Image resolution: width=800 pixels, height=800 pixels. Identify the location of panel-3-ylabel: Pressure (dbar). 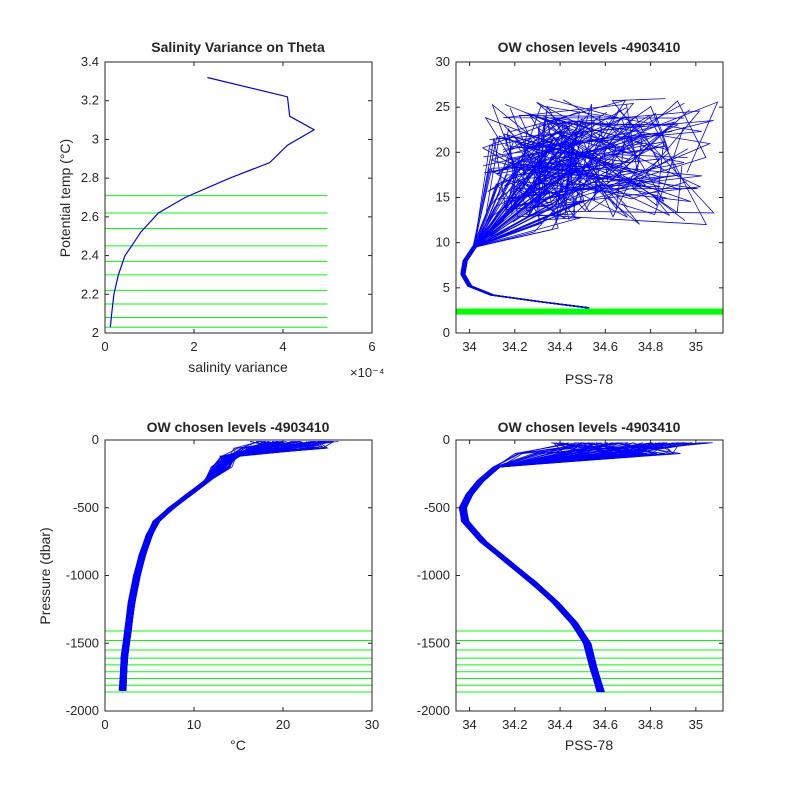
(45, 575).